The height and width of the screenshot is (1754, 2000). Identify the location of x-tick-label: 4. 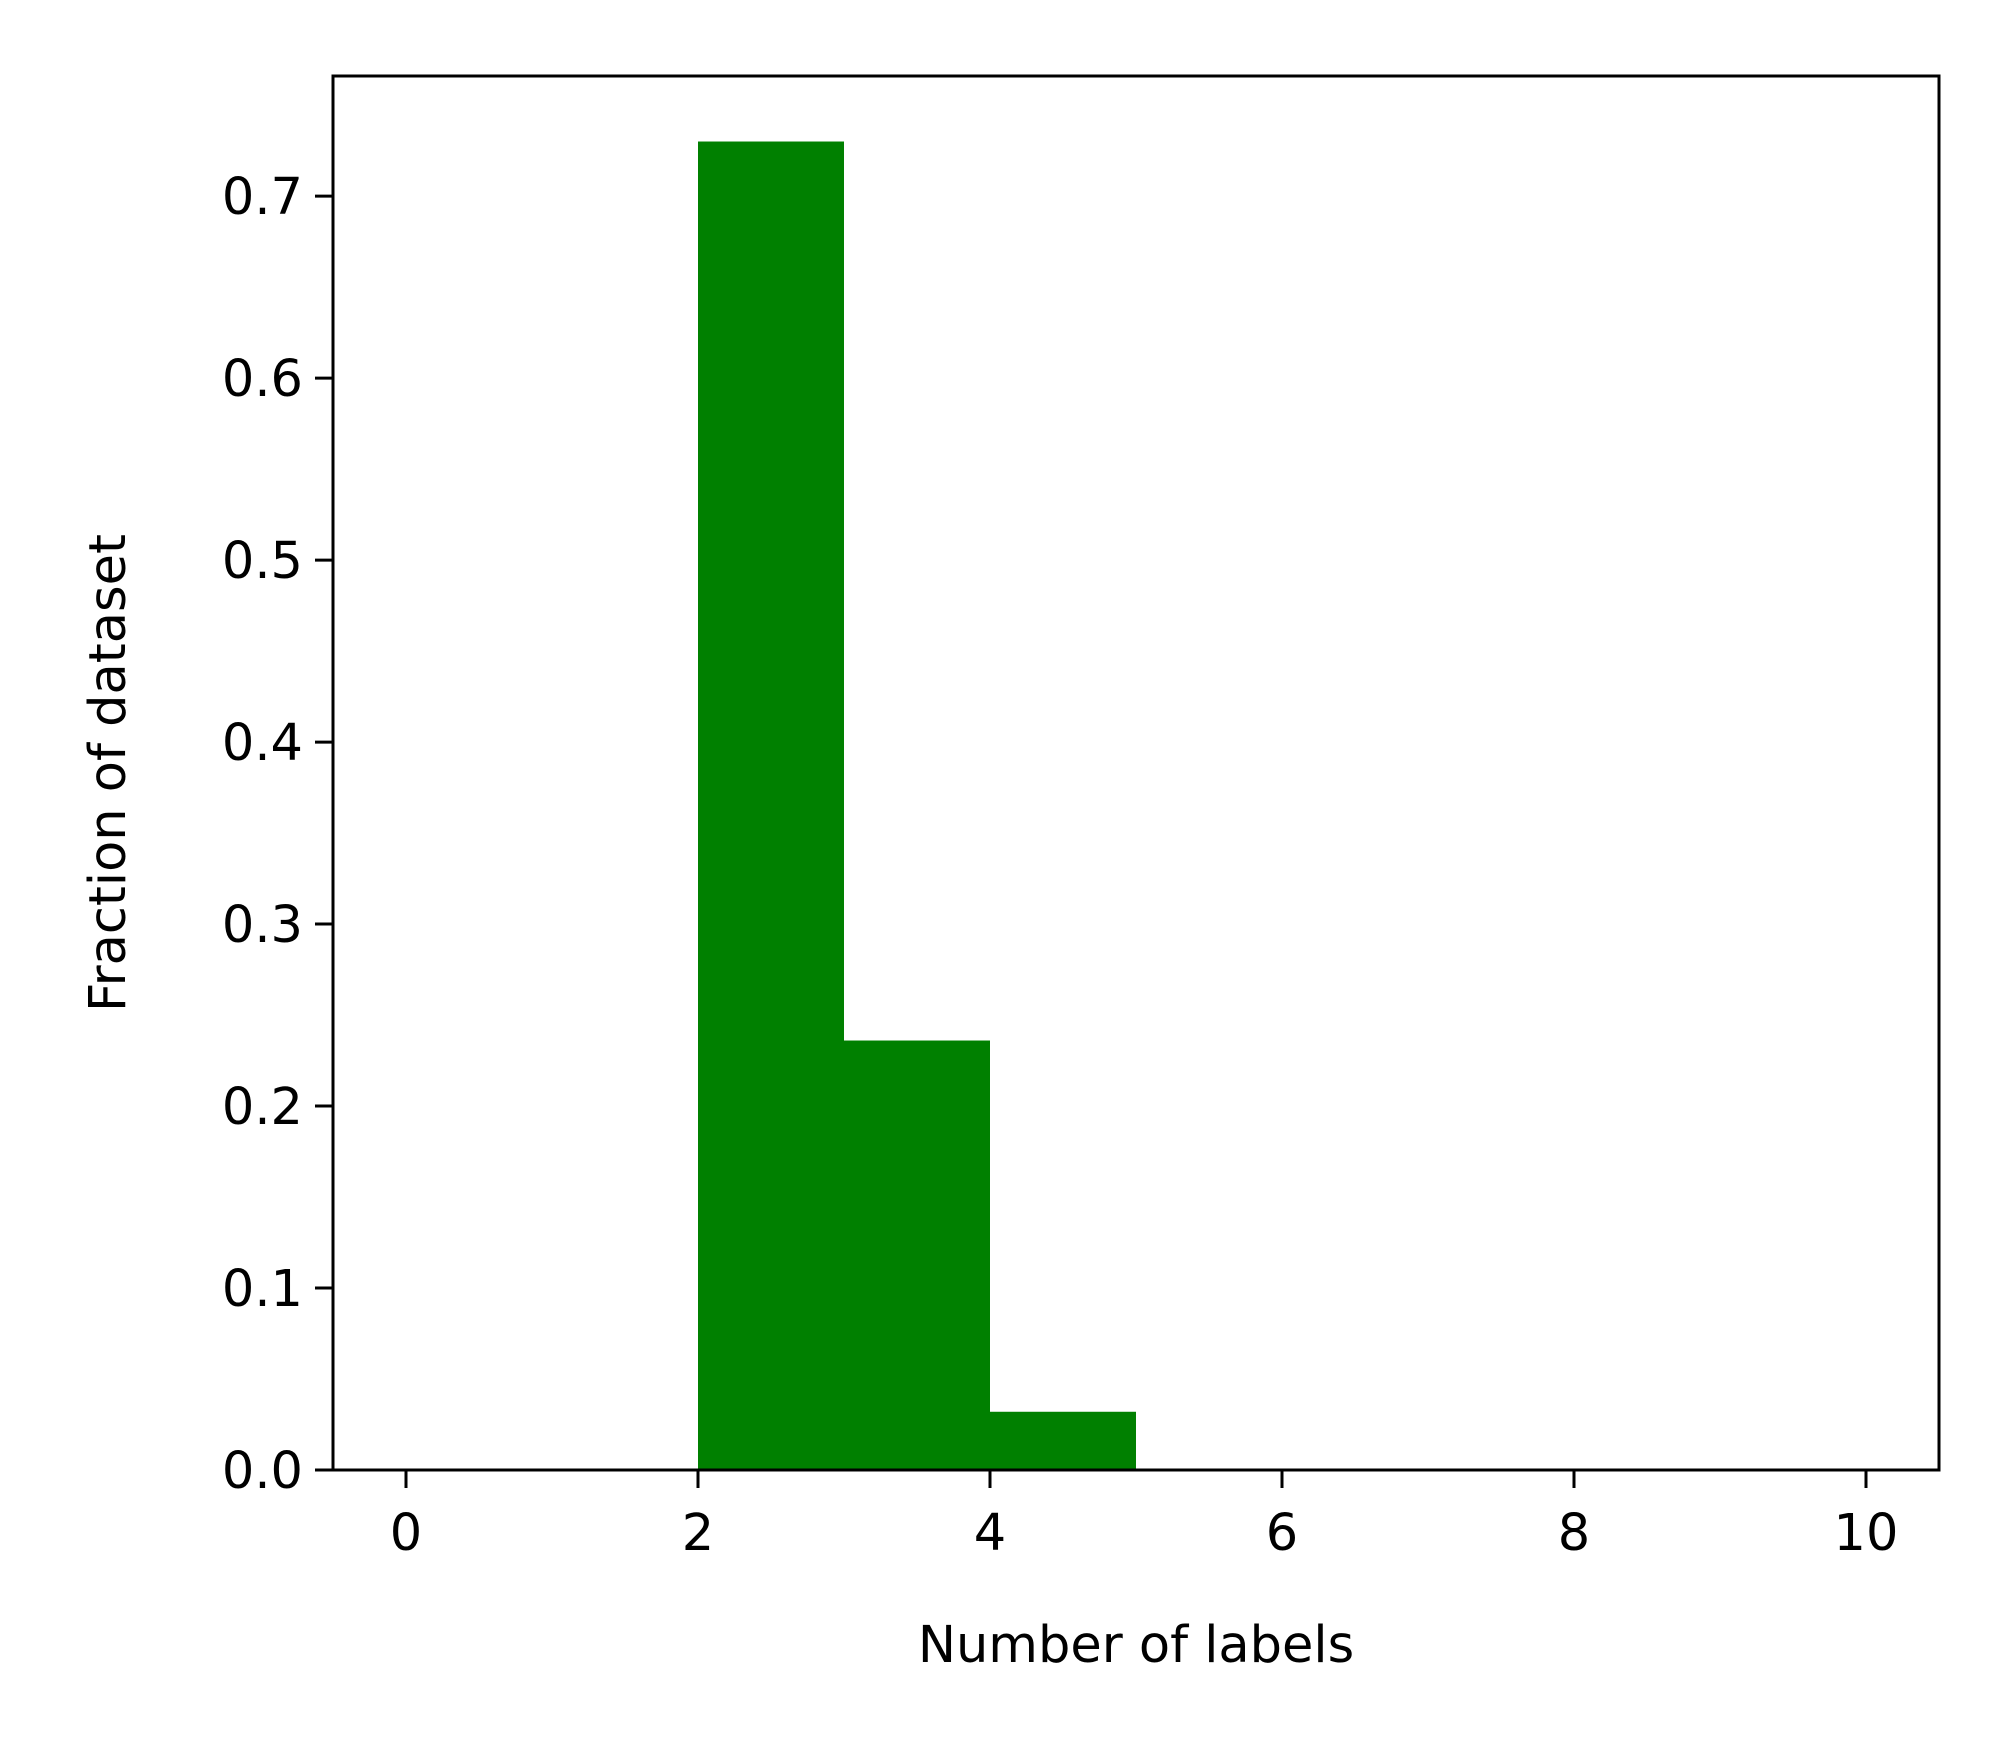
(990, 1533).